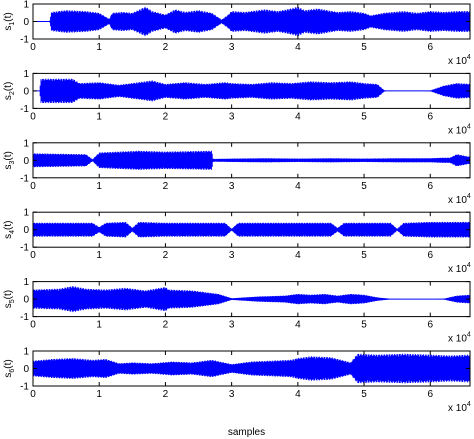 The image size is (474, 439). I want to click on y-axis-label: s1(t), so click(9, 21).